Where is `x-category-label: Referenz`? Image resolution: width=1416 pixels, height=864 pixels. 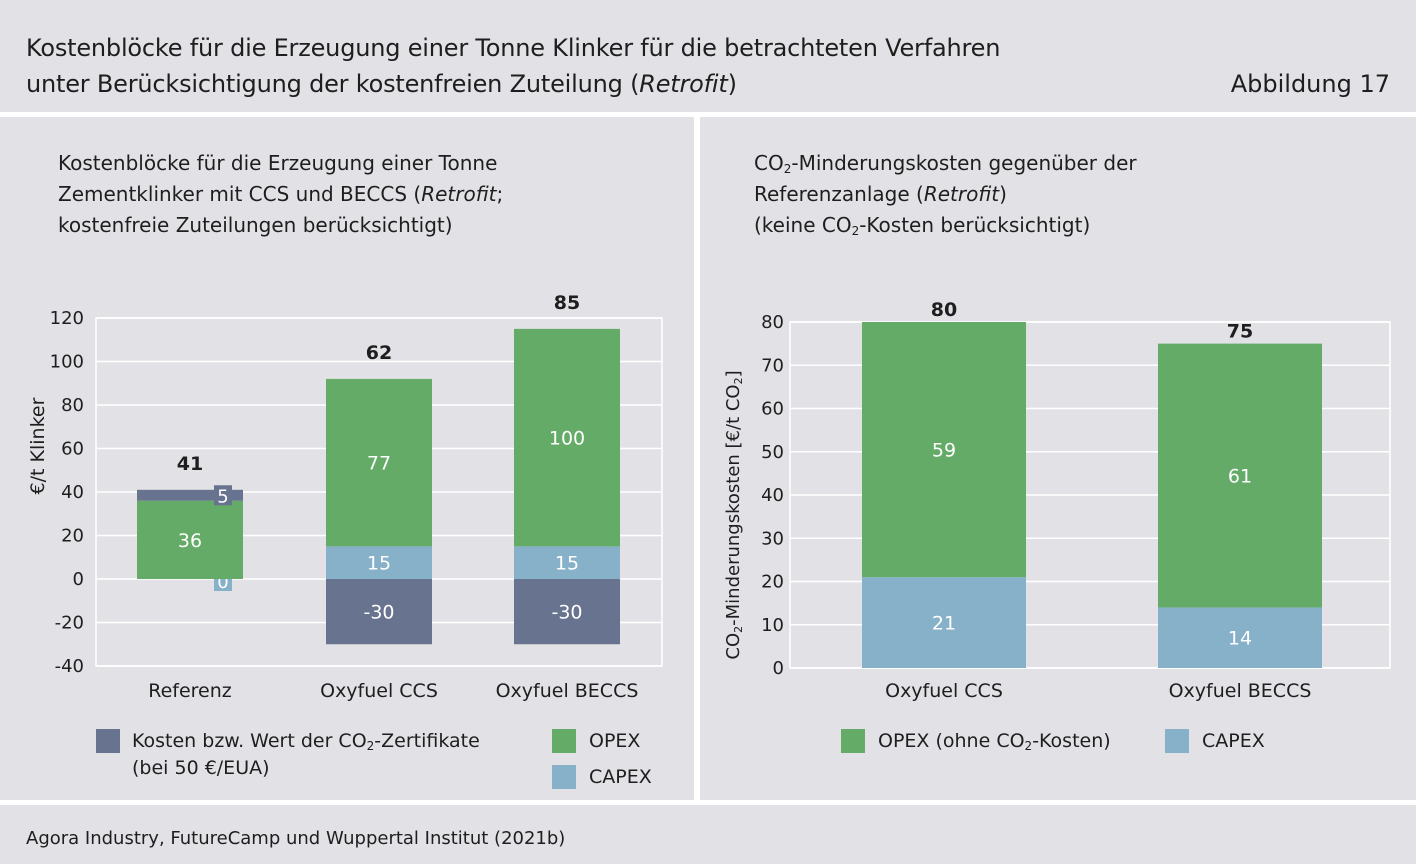
x-category-label: Referenz is located at coordinates (190, 691).